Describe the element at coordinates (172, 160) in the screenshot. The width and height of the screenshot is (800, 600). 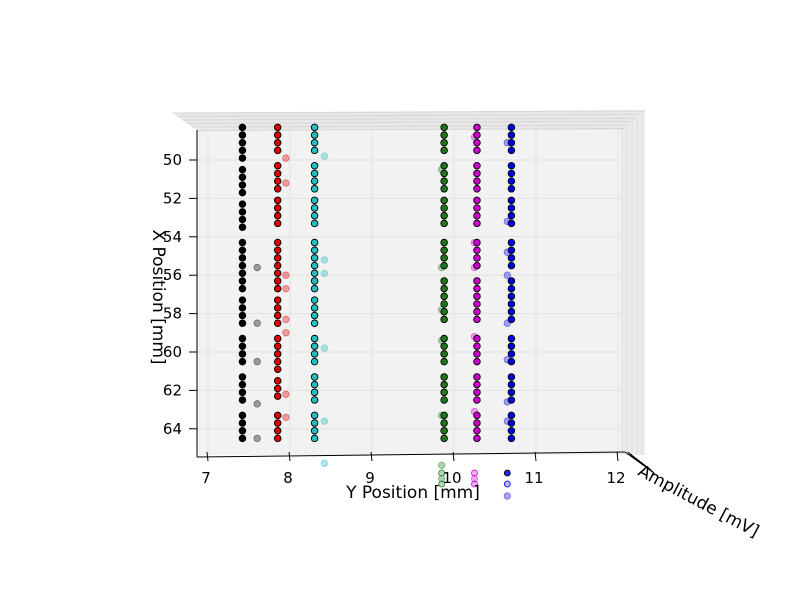
I see `y-tick-label: 50` at that location.